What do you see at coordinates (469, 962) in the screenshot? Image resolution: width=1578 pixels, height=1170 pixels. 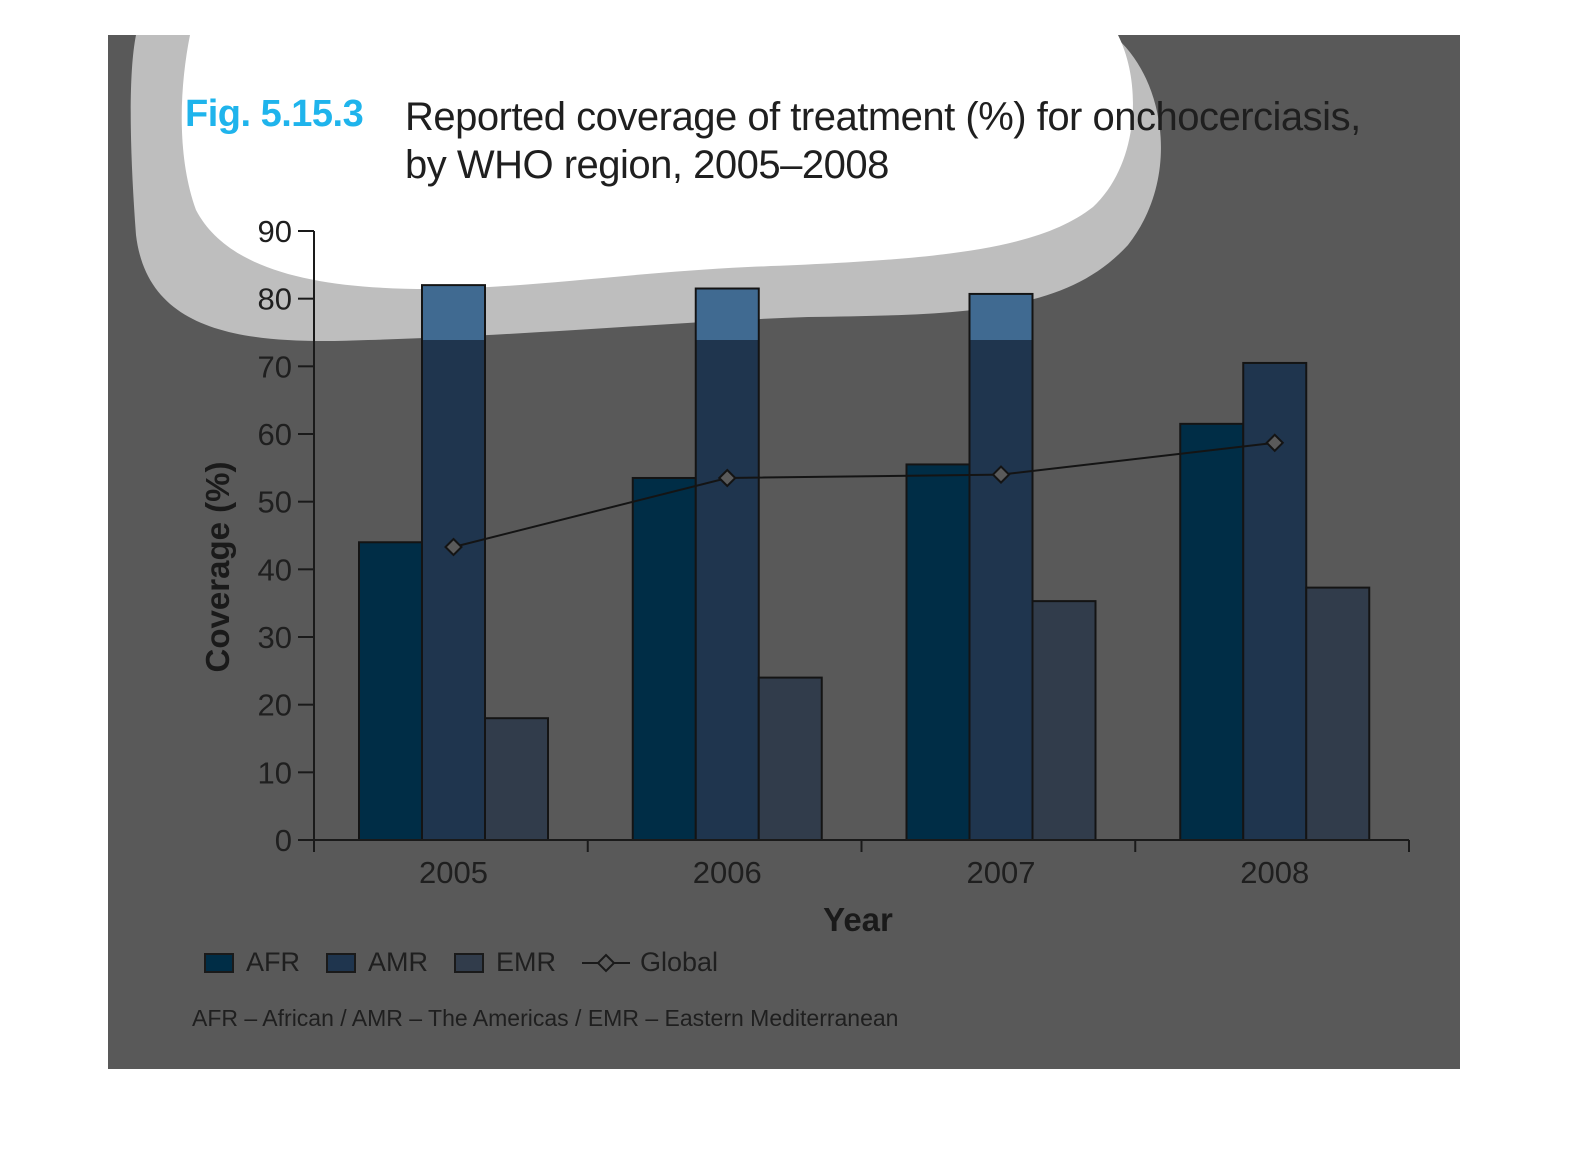 I see `legend-swatch-emr` at bounding box center [469, 962].